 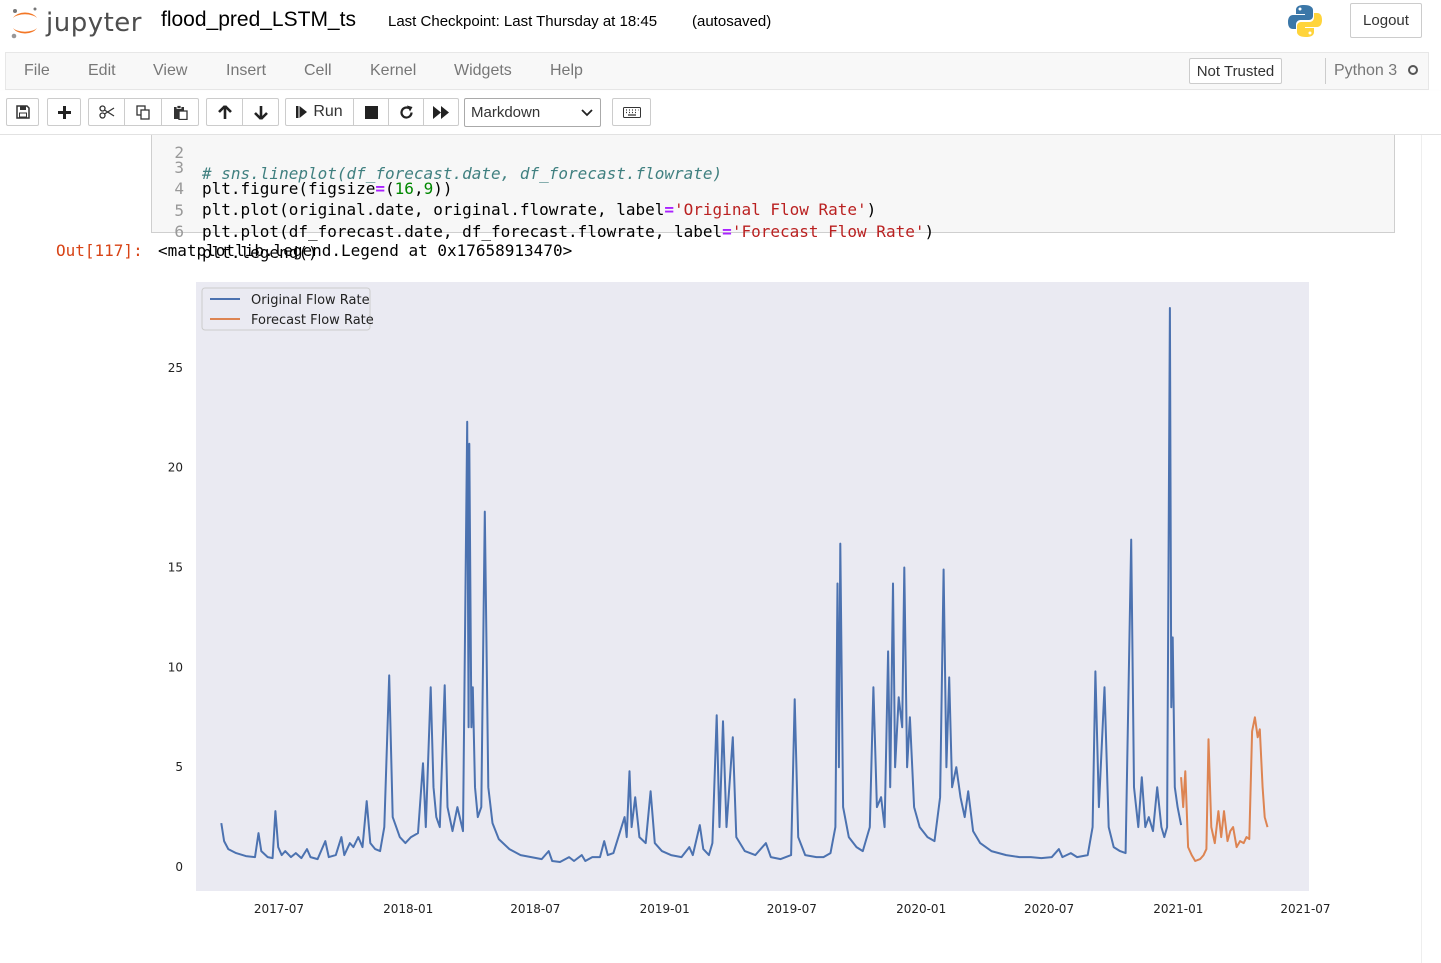 I want to click on arrow-up-icon, so click(x=224, y=111).